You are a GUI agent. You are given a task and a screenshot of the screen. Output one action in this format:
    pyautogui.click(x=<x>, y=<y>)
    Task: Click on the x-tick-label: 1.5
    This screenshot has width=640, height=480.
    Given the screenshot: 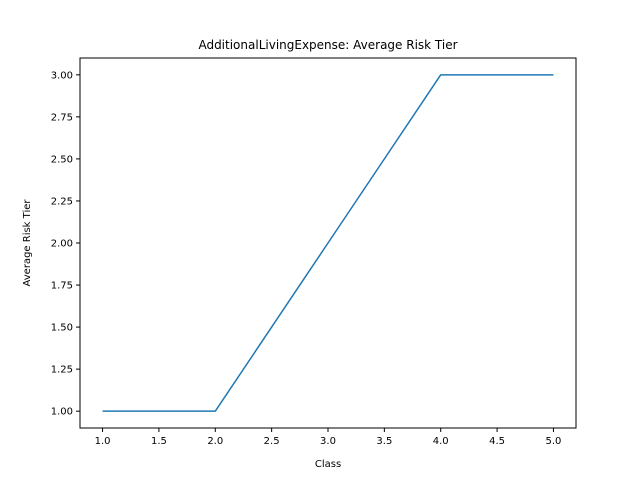 What is the action you would take?
    pyautogui.click(x=159, y=441)
    